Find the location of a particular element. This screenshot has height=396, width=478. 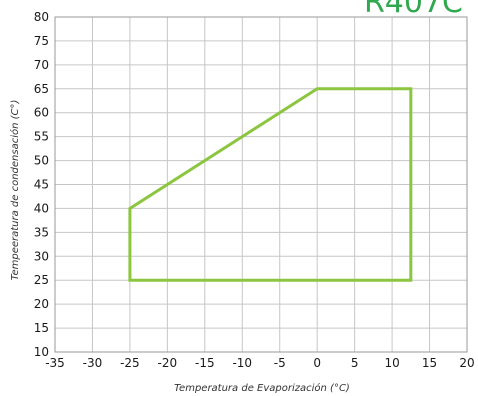

y-tick-label: 50 is located at coordinates (41, 161).